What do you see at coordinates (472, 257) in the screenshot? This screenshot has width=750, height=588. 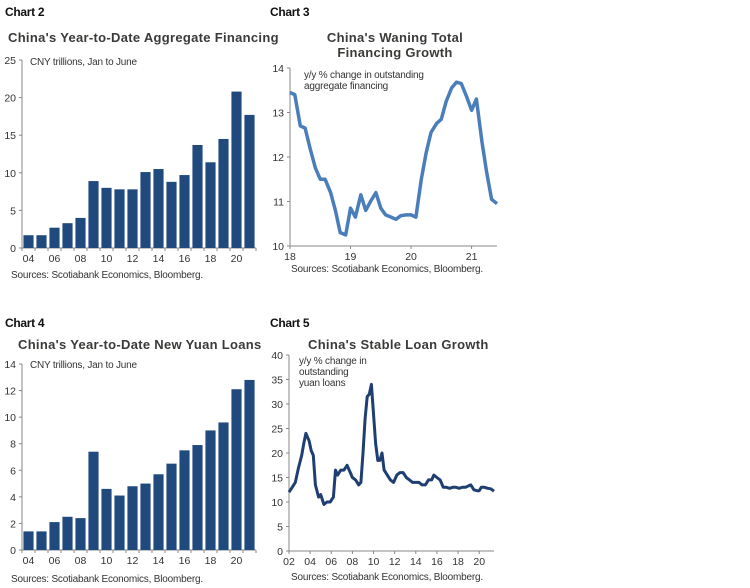 I see `chart-3-x-tick-label: 21` at bounding box center [472, 257].